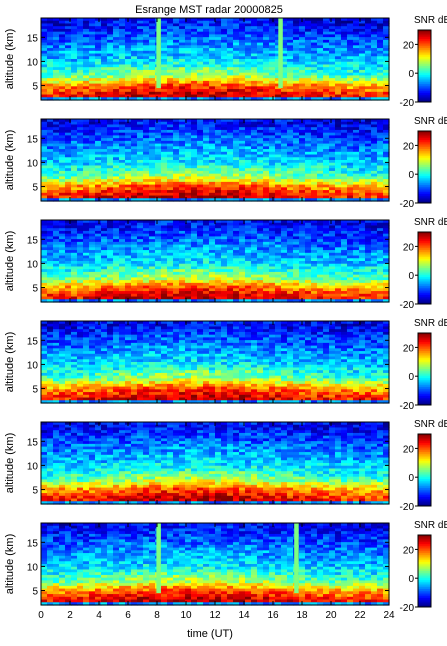 The height and width of the screenshot is (646, 447). I want to click on panel-2: 5 10 15 altitude (km) SNR dB -20 0 20, so click(225, 163).